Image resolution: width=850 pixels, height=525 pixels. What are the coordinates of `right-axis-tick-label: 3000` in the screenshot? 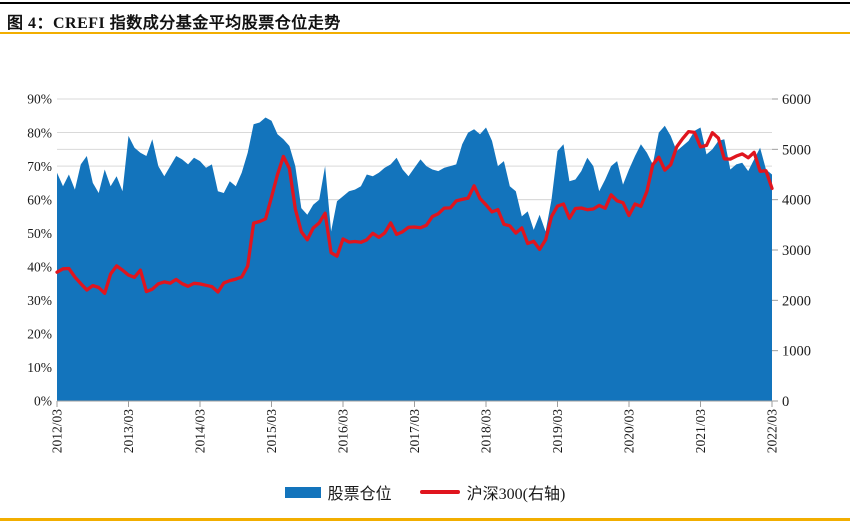 It's located at (796, 251).